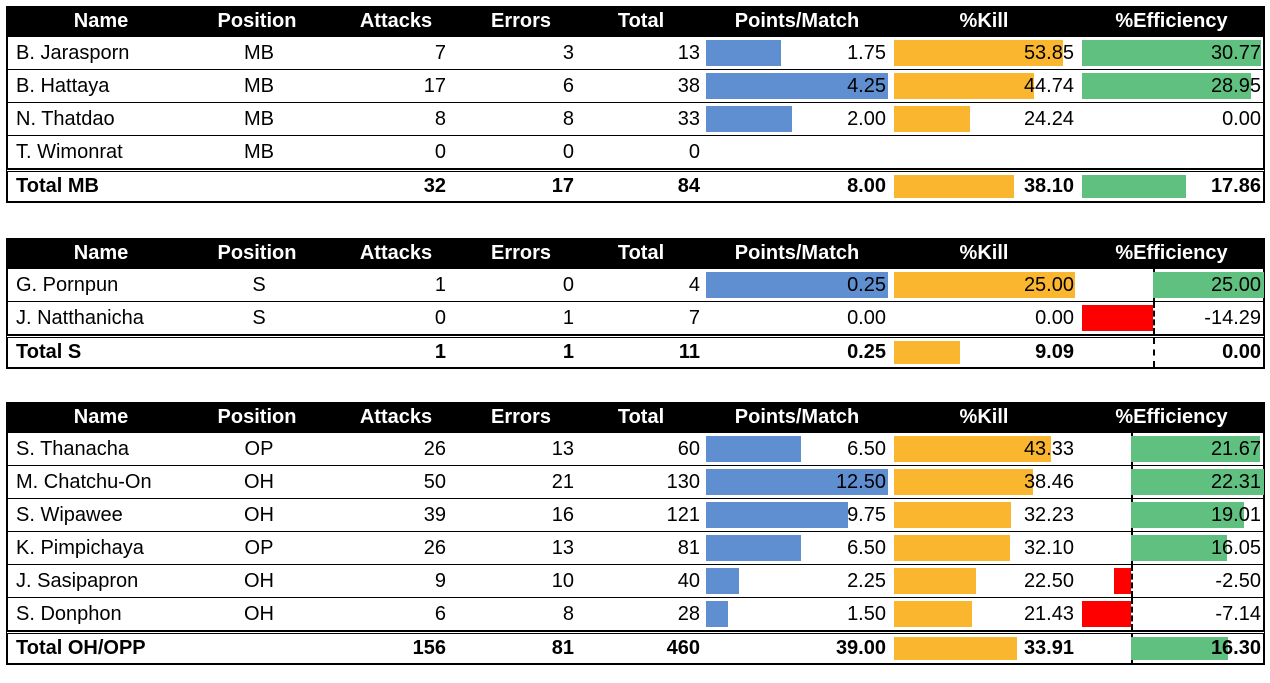  I want to click on errors-value-text: 1, so click(568, 352).